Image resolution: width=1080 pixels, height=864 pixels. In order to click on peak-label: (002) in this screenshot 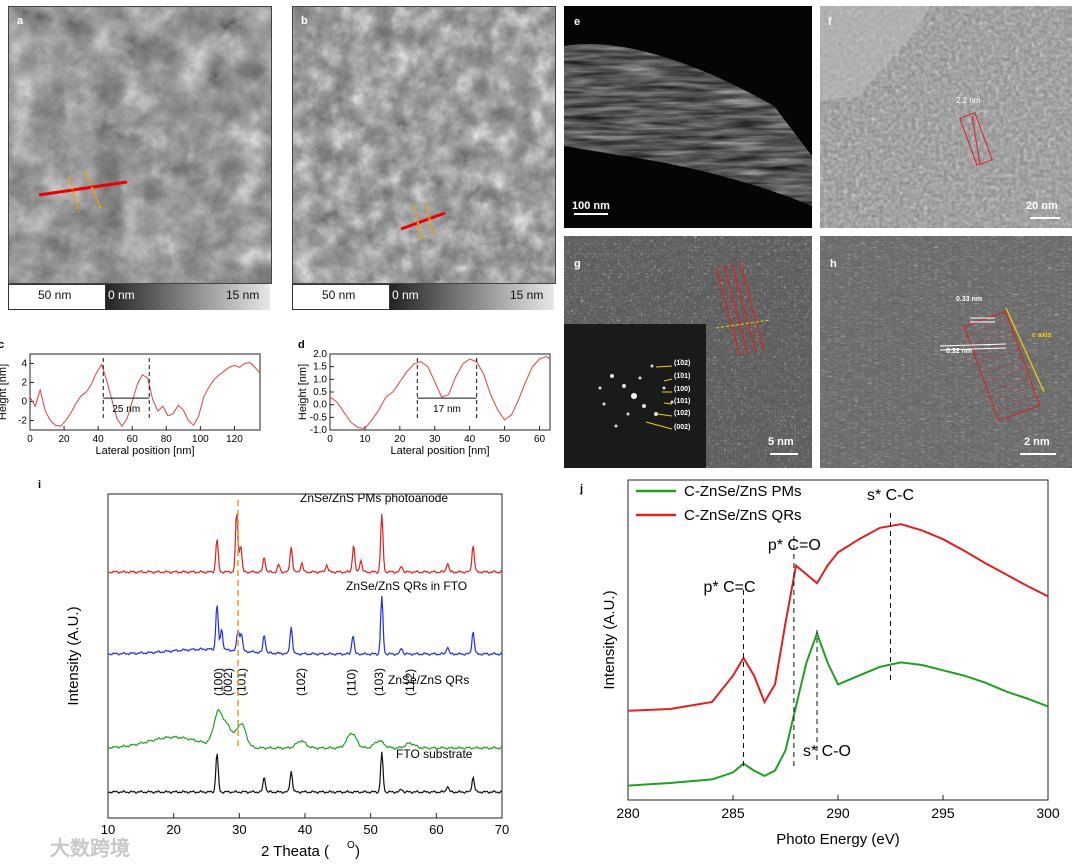, I will do `click(228, 682)`.